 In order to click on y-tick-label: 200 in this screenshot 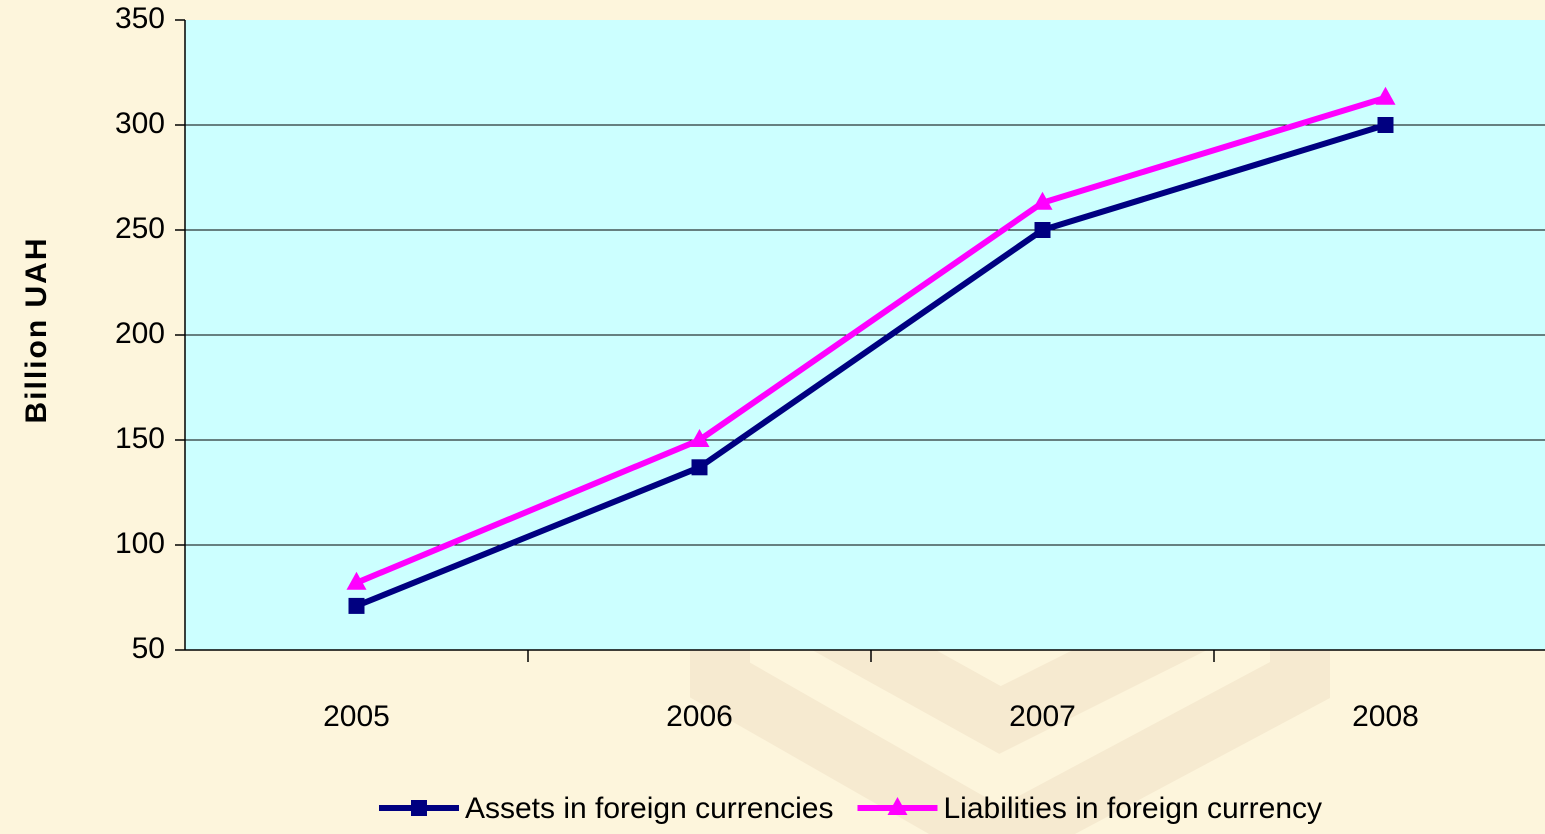, I will do `click(140, 333)`.